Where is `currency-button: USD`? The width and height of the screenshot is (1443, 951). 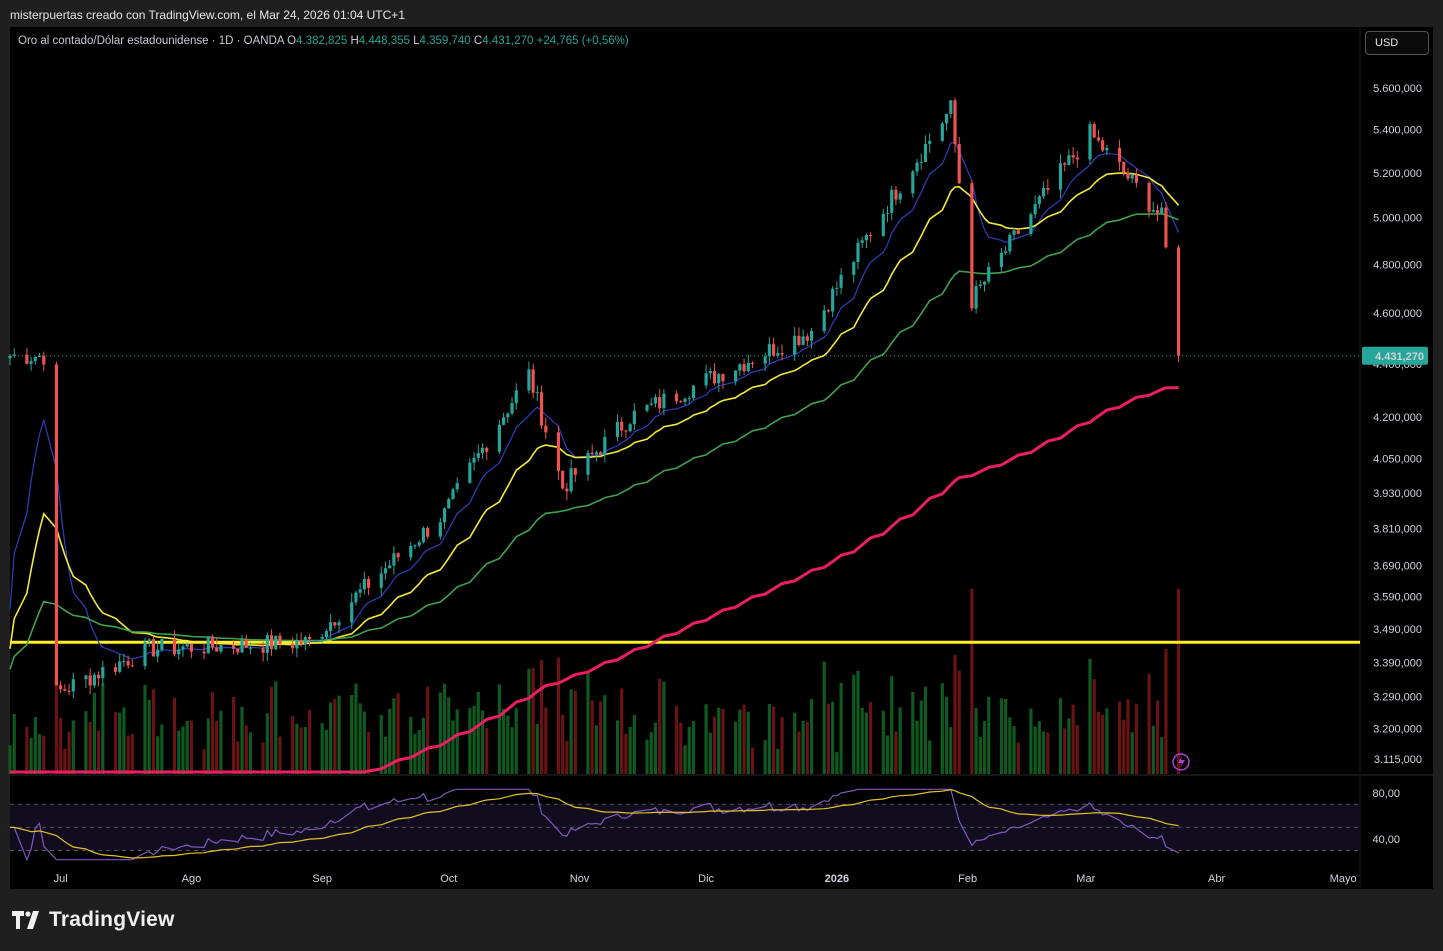
currency-button: USD is located at coordinates (1397, 43).